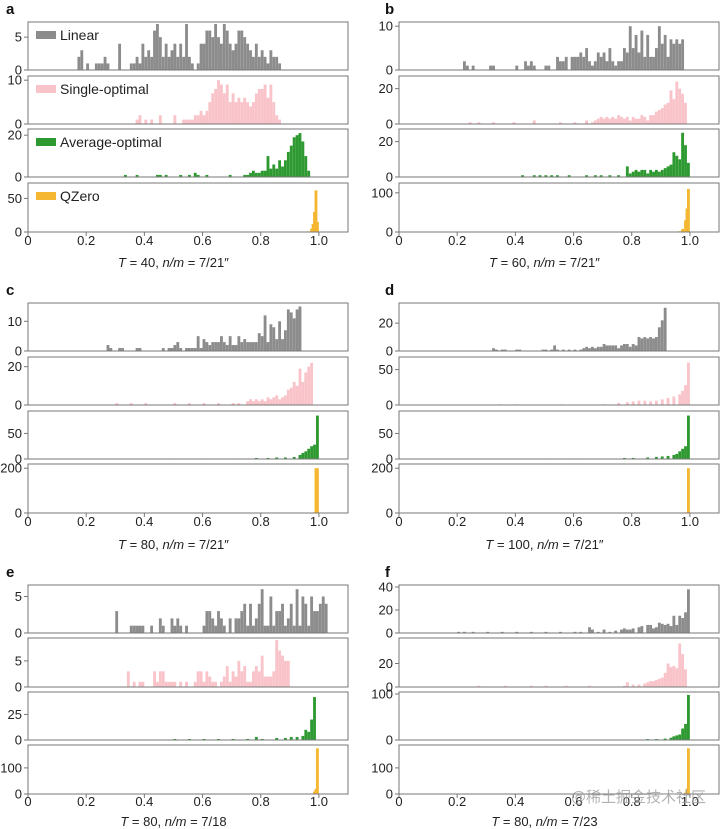  What do you see at coordinates (638, 797) in the screenshot?
I see `watermark-text: @稀土掘金技术社区` at bounding box center [638, 797].